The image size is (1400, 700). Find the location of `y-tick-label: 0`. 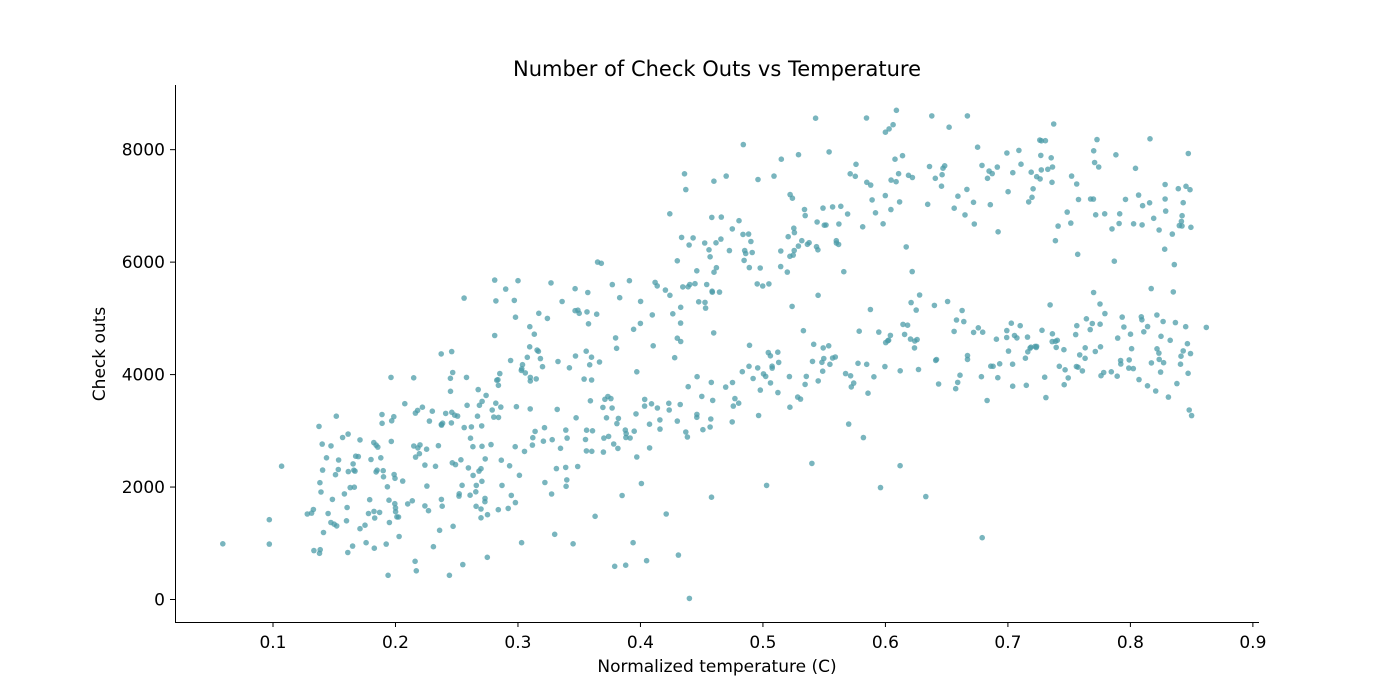

y-tick-label: 0 is located at coordinates (159, 601).